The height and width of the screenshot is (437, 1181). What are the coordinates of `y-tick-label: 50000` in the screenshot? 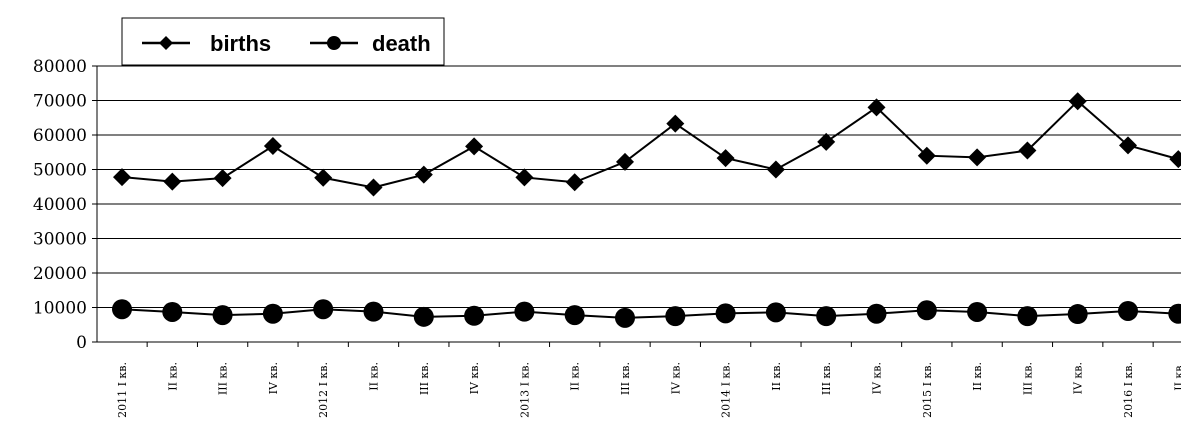 It's located at (60, 171).